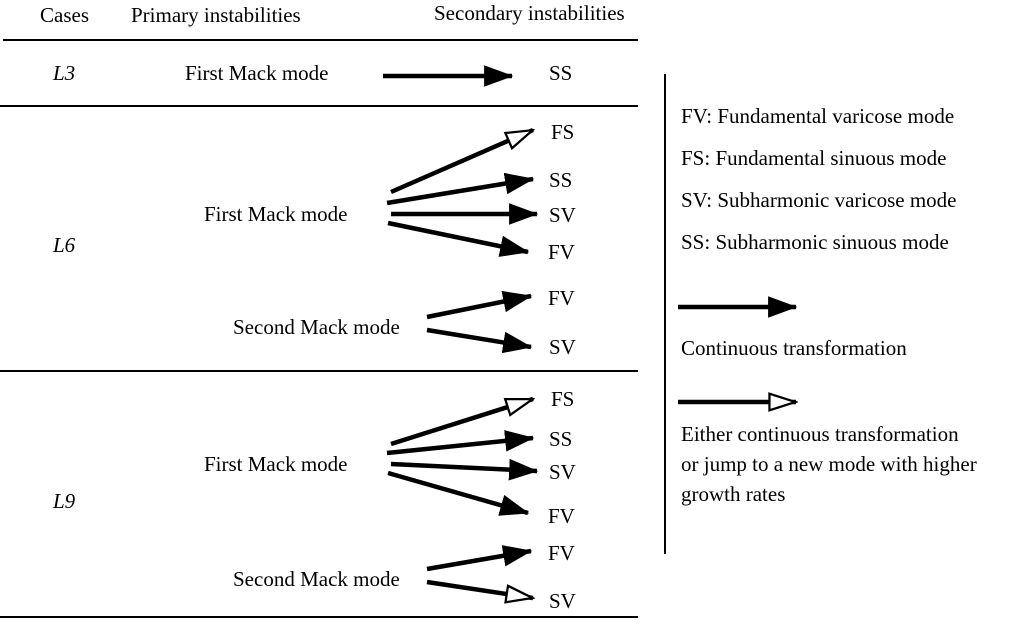 The image size is (1034, 625). Describe the element at coordinates (64, 15) in the screenshot. I see `column-header-cases: Cases` at that location.